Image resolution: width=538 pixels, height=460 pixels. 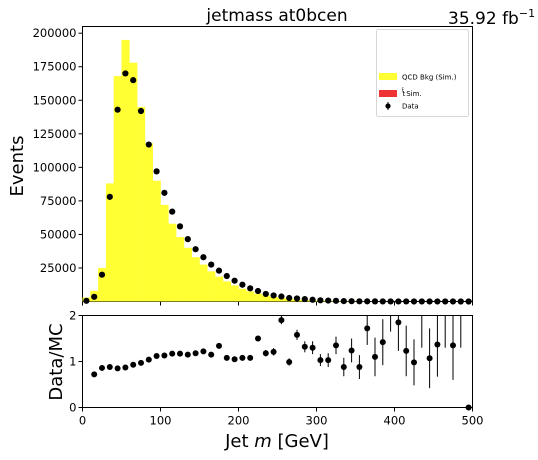 What do you see at coordinates (82, 421) in the screenshot?
I see `x-tick-label: 0` at bounding box center [82, 421].